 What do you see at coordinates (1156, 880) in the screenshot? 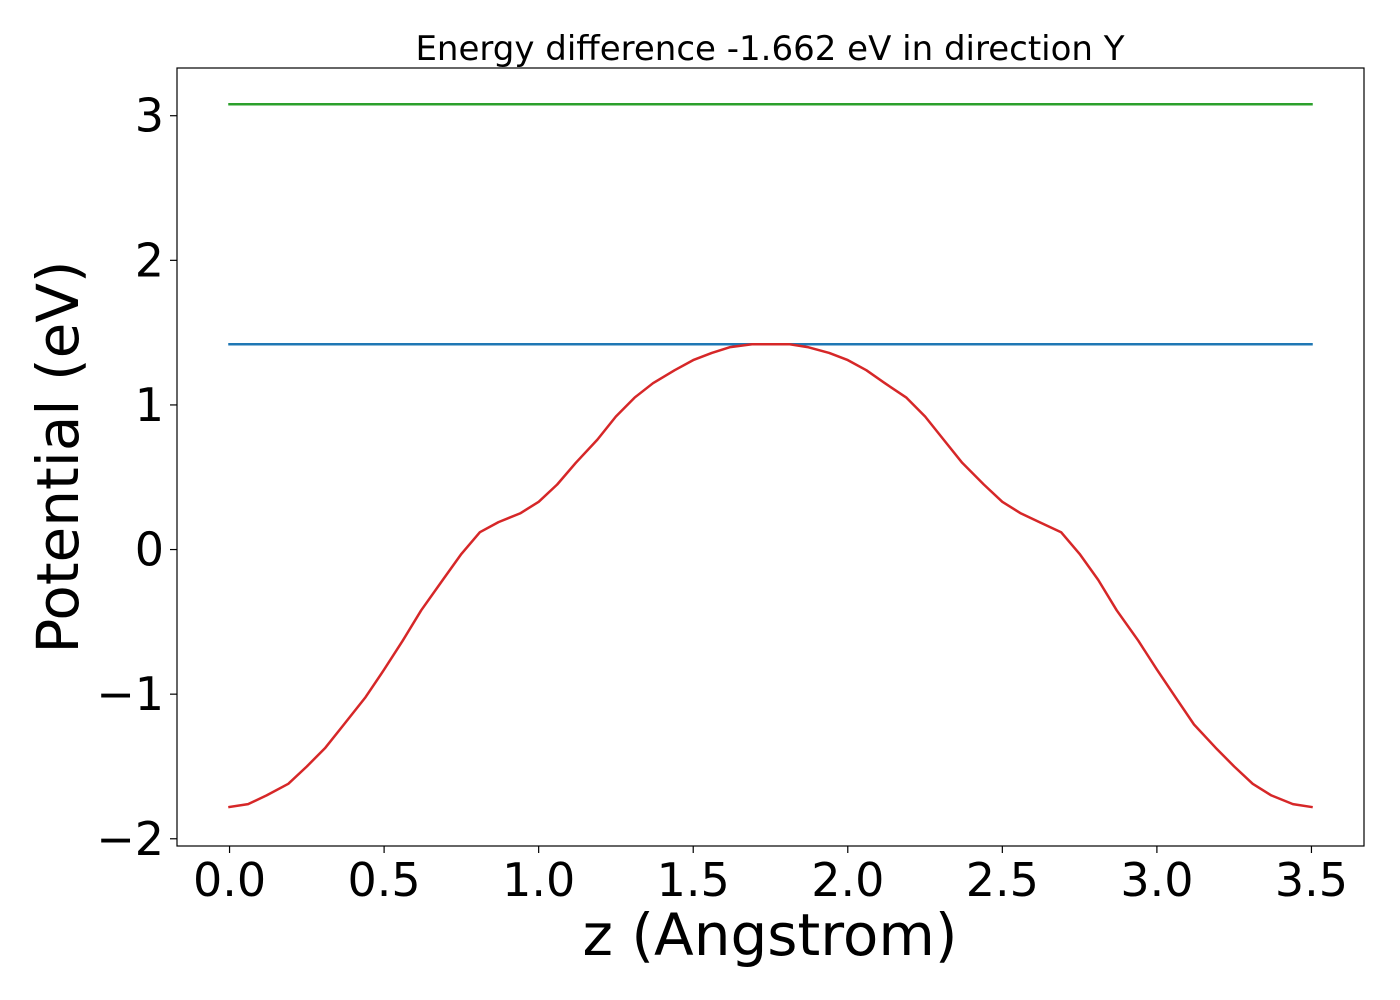
I see `x-tick-label: 3.0` at bounding box center [1156, 880].